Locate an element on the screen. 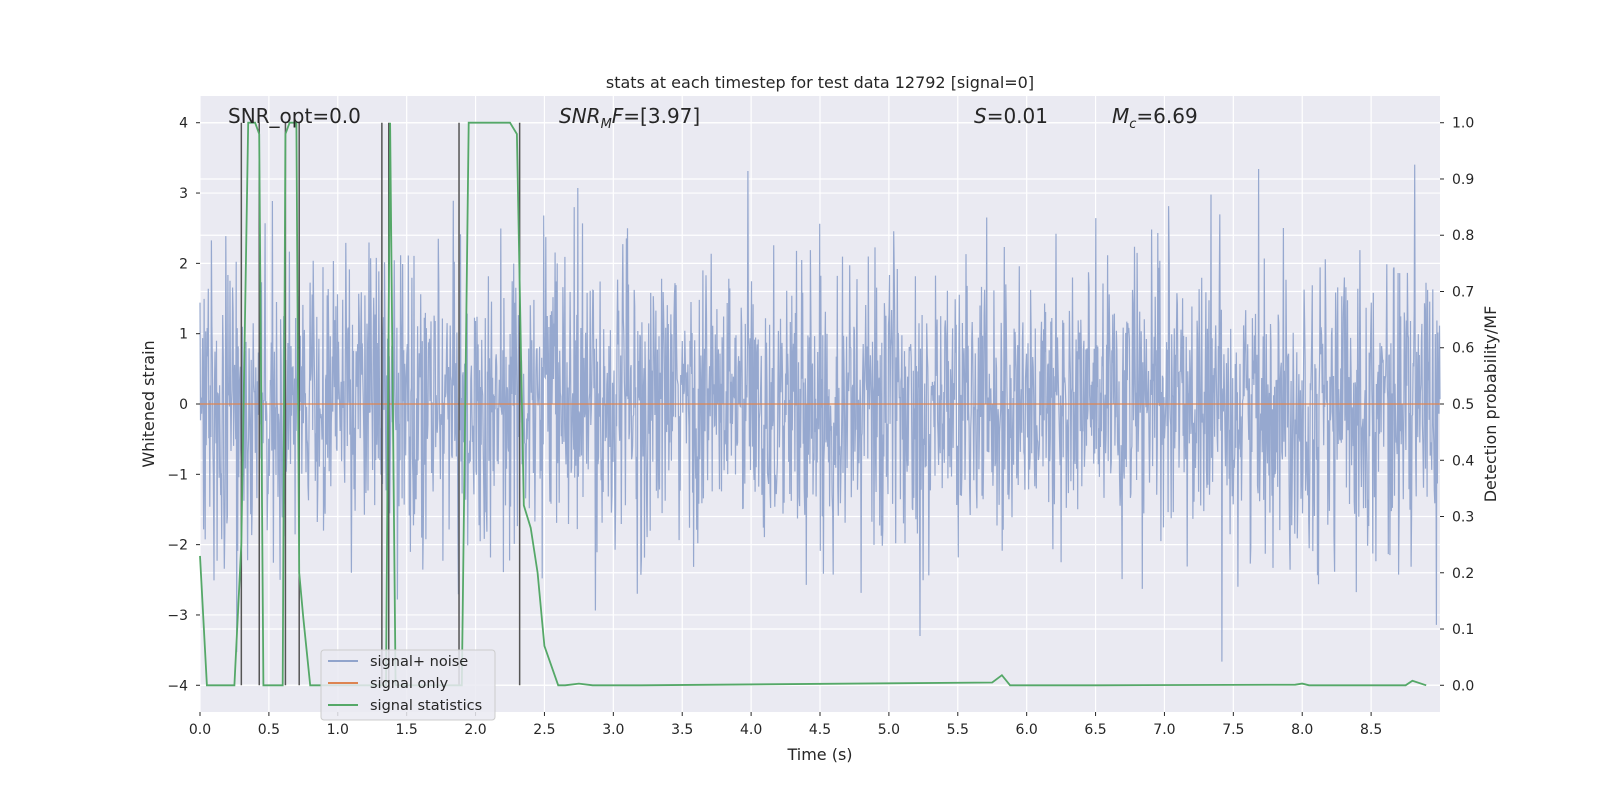 This screenshot has height=800, width=1600. x-tick-label: 5.5 is located at coordinates (958, 730).